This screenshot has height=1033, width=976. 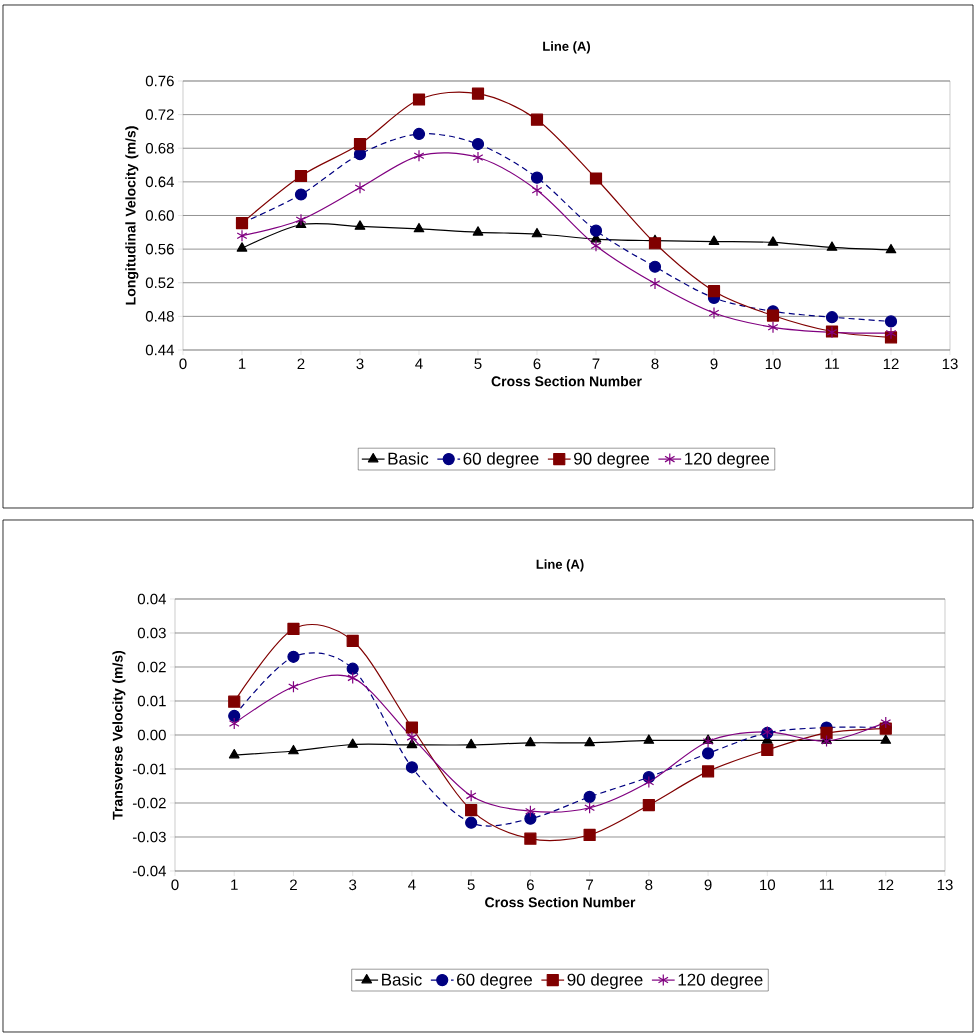 What do you see at coordinates (159, 316) in the screenshot?
I see `y-tick-label: 0.48` at bounding box center [159, 316].